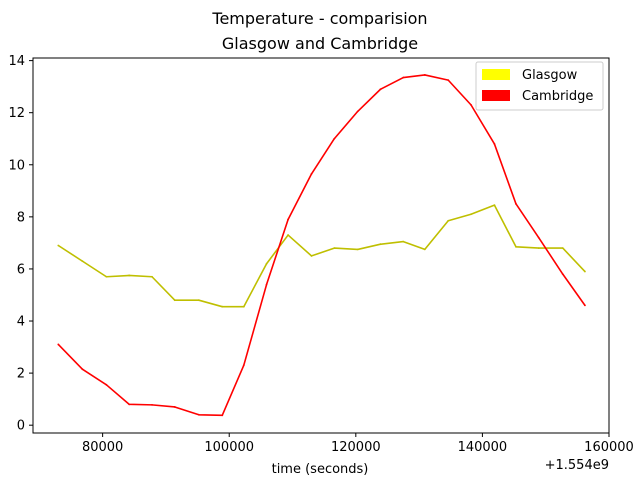 The height and width of the screenshot is (480, 640). What do you see at coordinates (557, 96) in the screenshot?
I see `legend-label-cambridge: Cambridge` at bounding box center [557, 96].